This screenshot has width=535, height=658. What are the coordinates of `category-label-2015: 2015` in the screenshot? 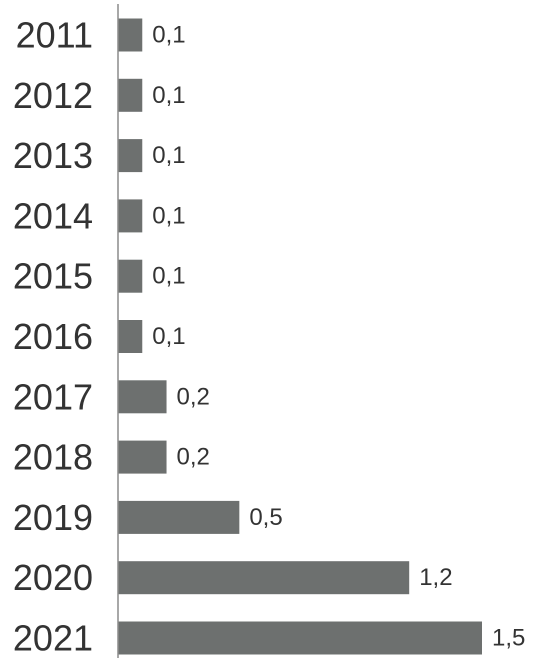 It's located at (53, 276).